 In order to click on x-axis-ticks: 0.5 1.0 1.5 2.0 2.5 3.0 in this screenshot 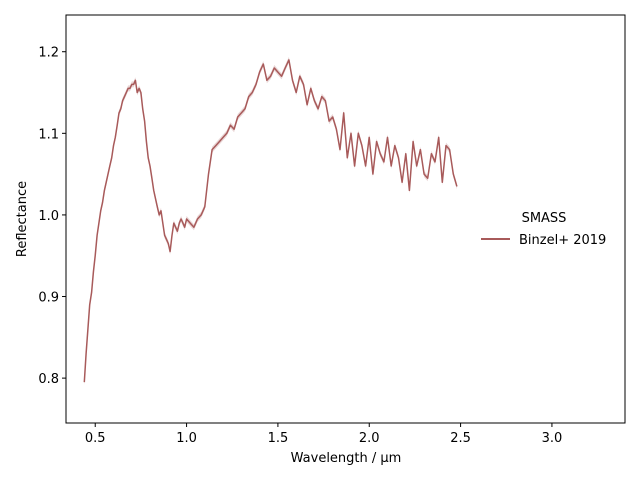, I will do `click(323, 434)`.